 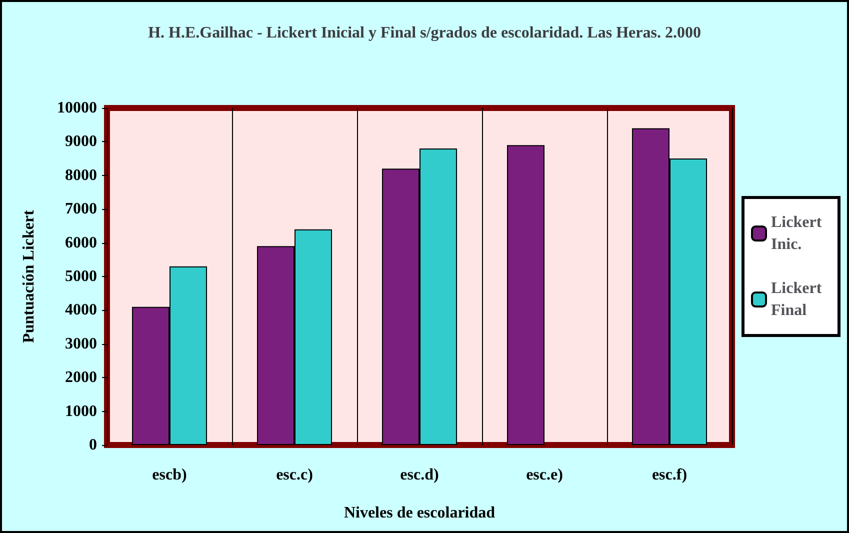 I want to click on y-tick-label: 5000, so click(x=81, y=276).